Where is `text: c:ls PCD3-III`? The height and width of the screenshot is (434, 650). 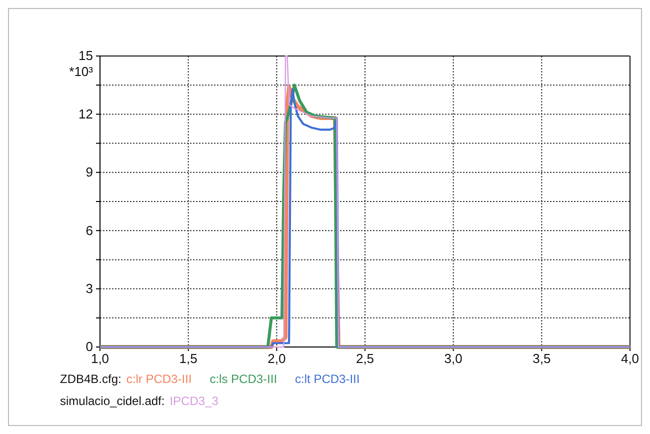
text: c:ls PCD3-III is located at coordinates (244, 379).